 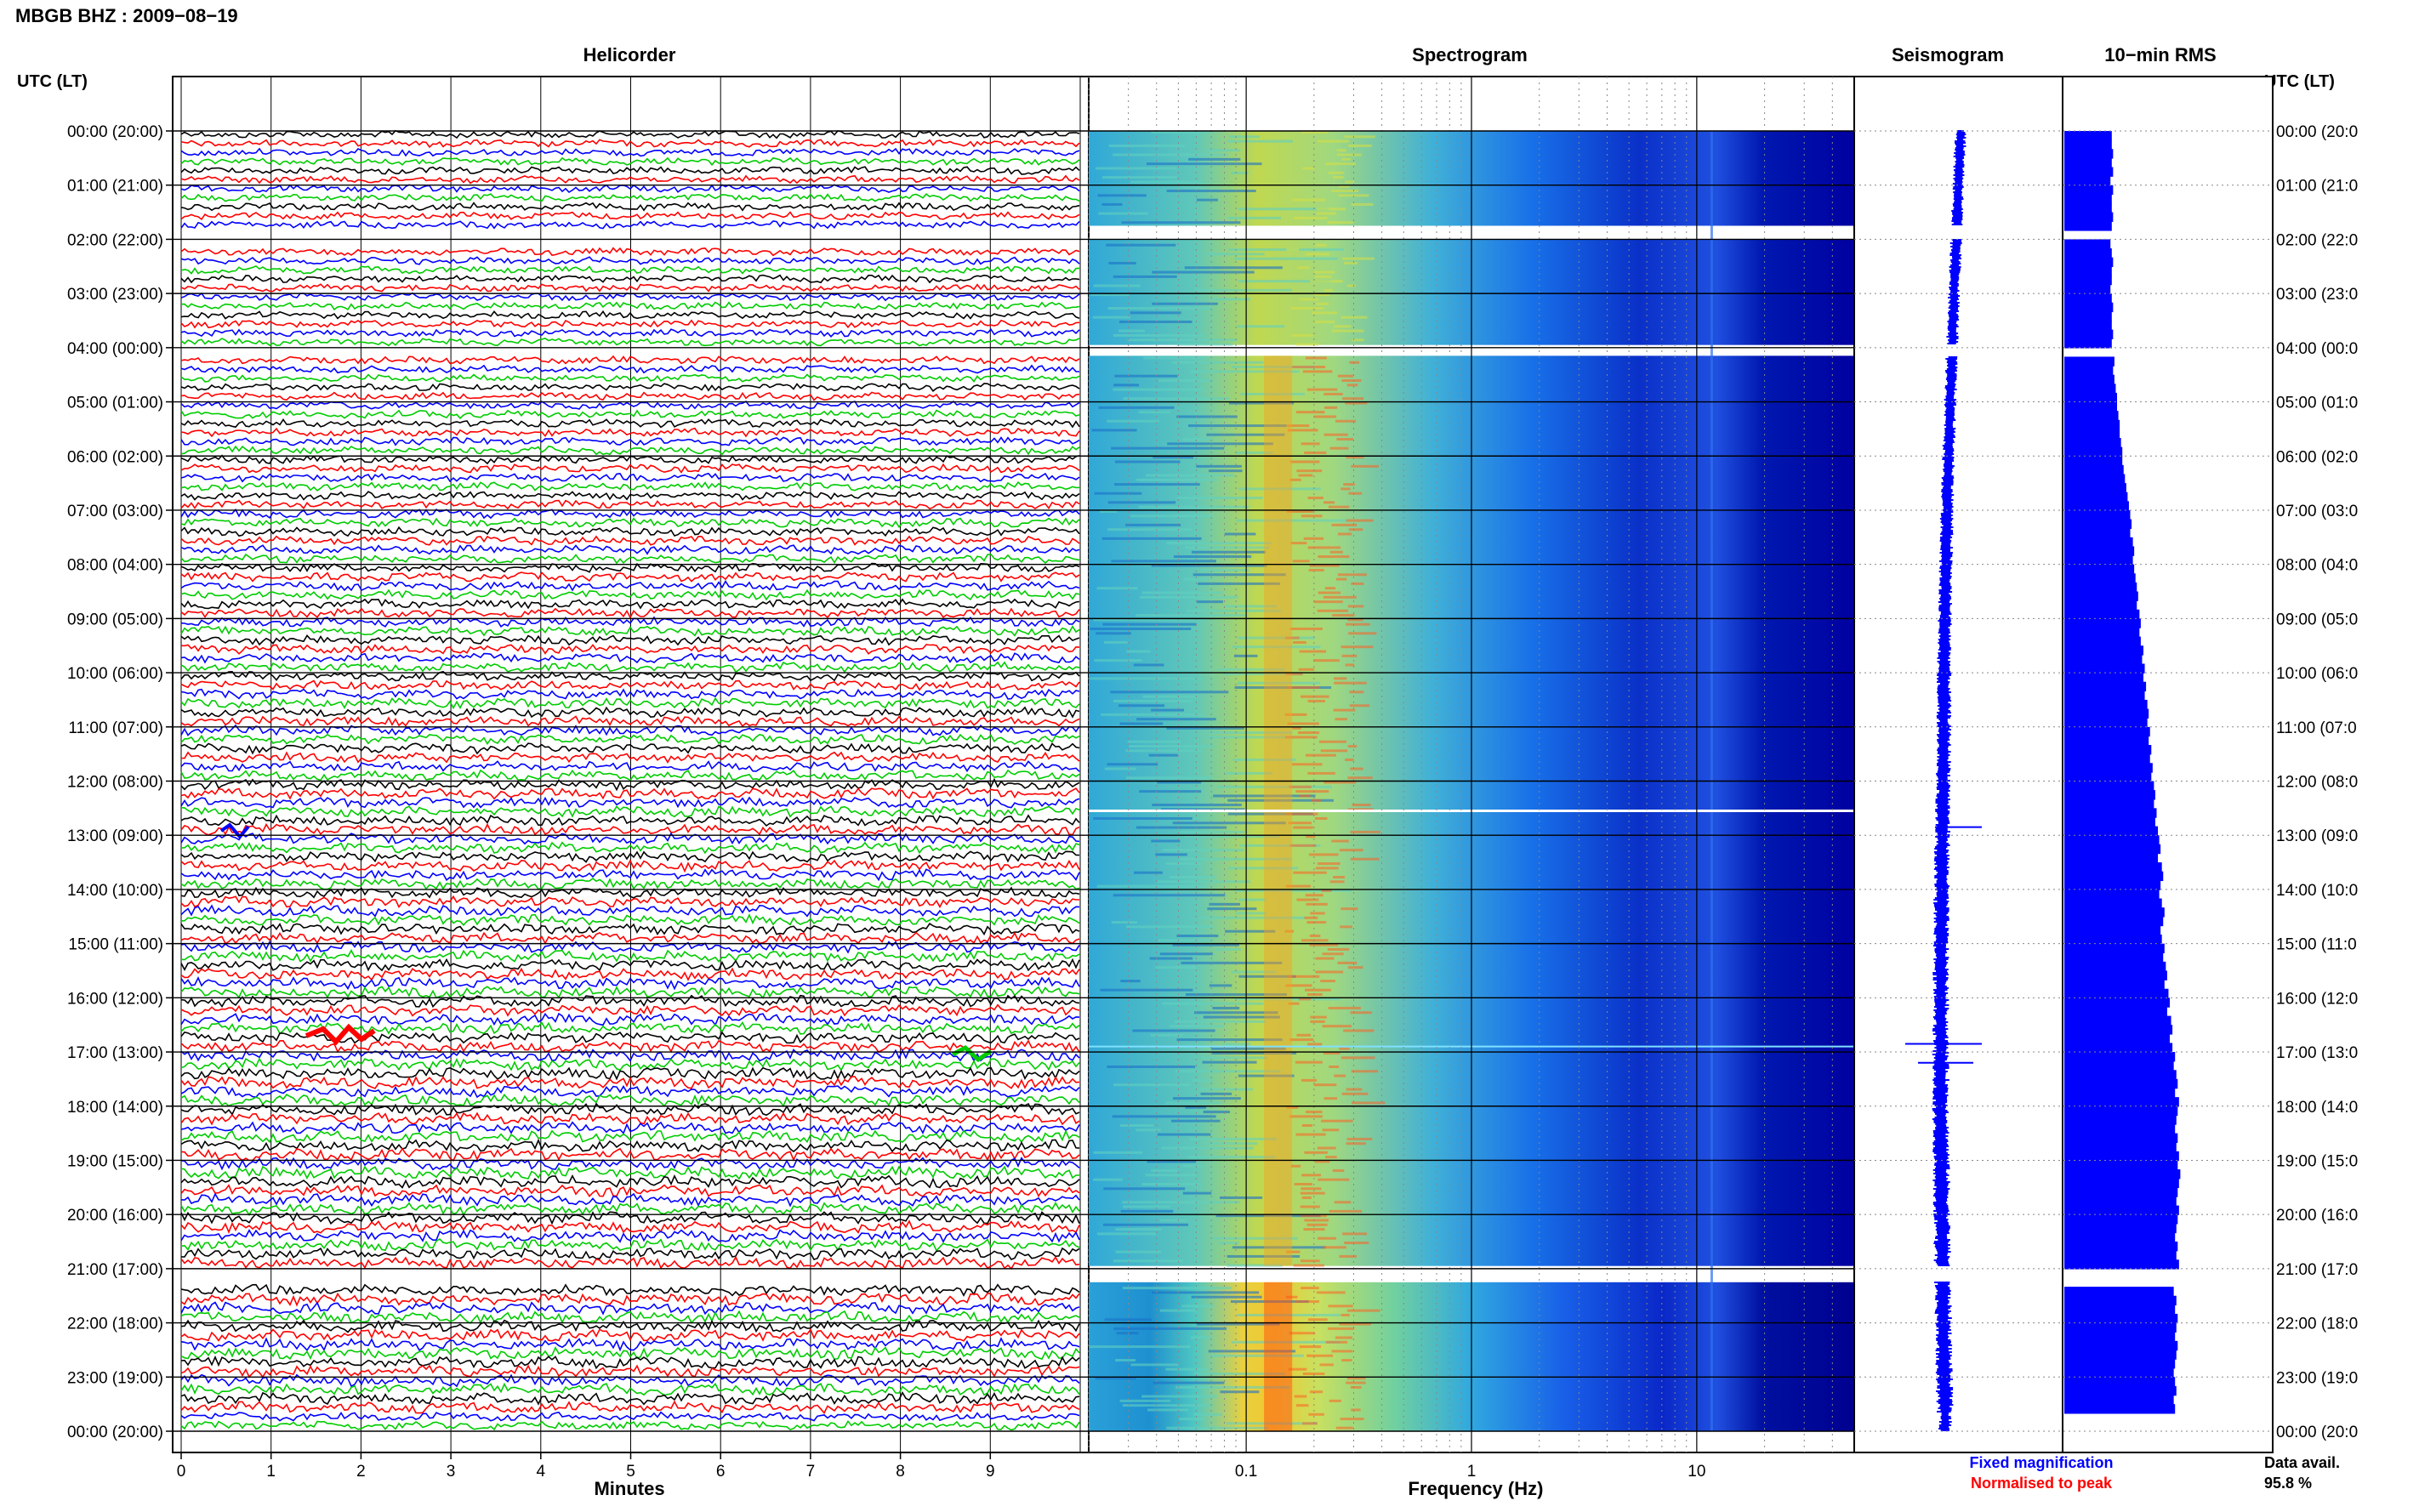 What do you see at coordinates (115, 1378) in the screenshot?
I see `hour-label-left: 23:00 (19:00)` at bounding box center [115, 1378].